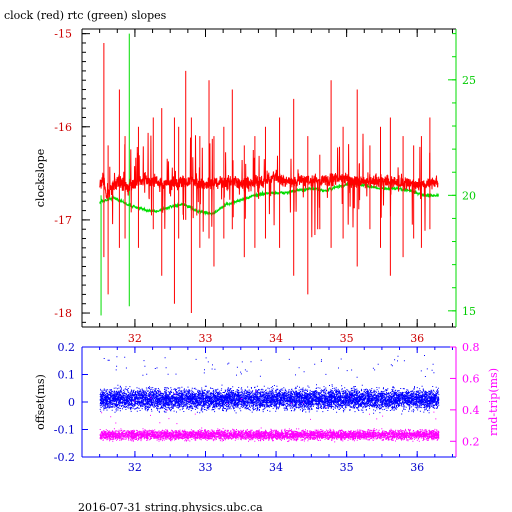  Describe the element at coordinates (63, 127) in the screenshot. I see `y-tick-label: -16` at that location.